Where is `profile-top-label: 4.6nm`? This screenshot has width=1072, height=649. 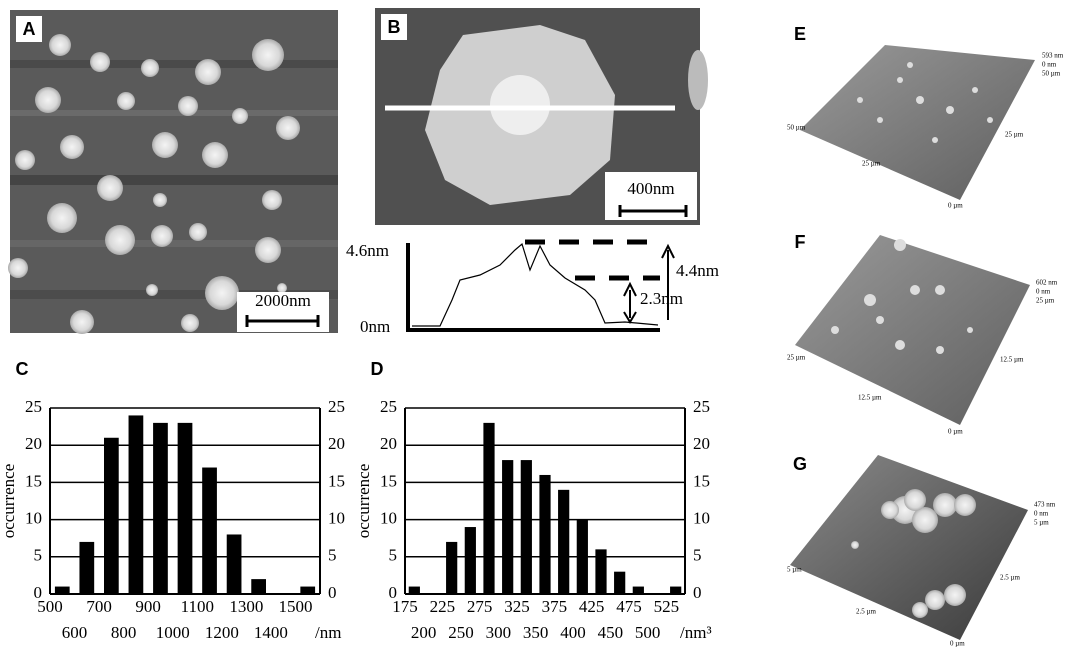
profile-top-label: 4.6nm is located at coordinates (367, 250).